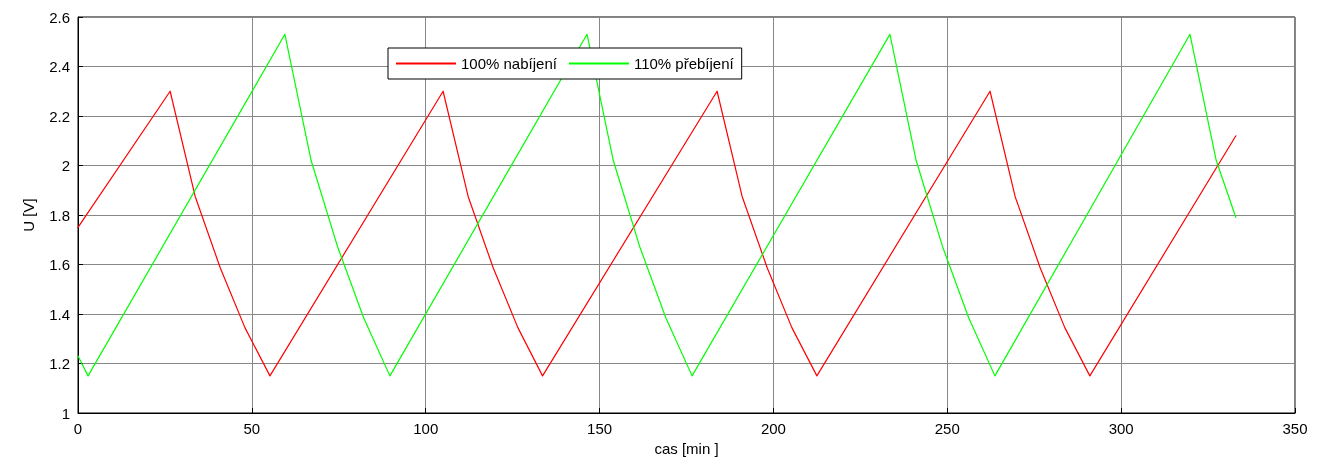 The image size is (1327, 472). I want to click on x-tick-label: 100, so click(426, 428).